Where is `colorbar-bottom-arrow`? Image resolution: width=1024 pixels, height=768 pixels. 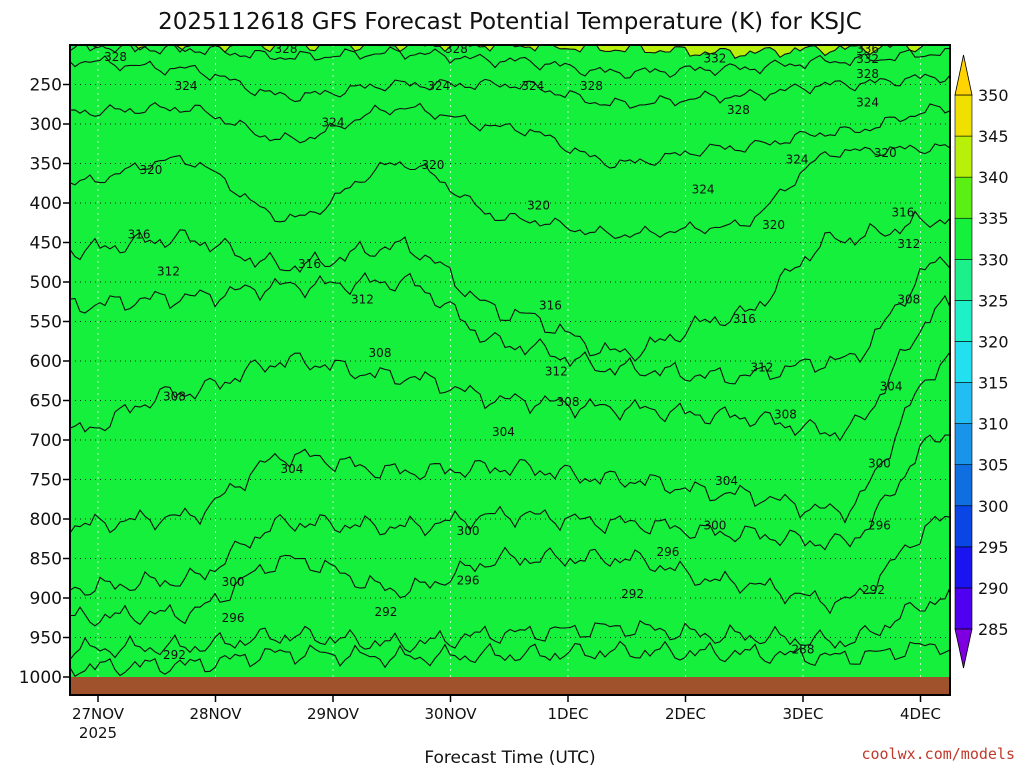 colorbar-bottom-arrow is located at coordinates (963, 648).